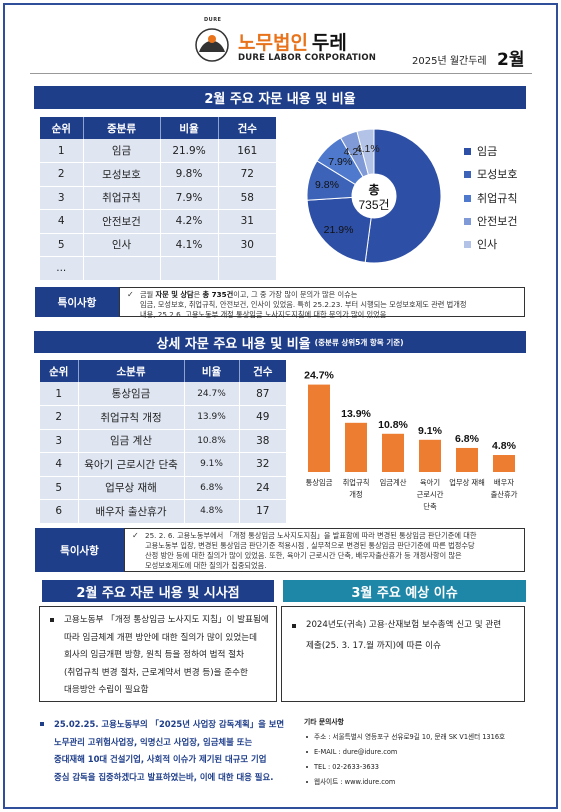 The image size is (561, 812). Describe the element at coordinates (131, 394) in the screenshot. I see `table-cell: 통상임금` at that location.